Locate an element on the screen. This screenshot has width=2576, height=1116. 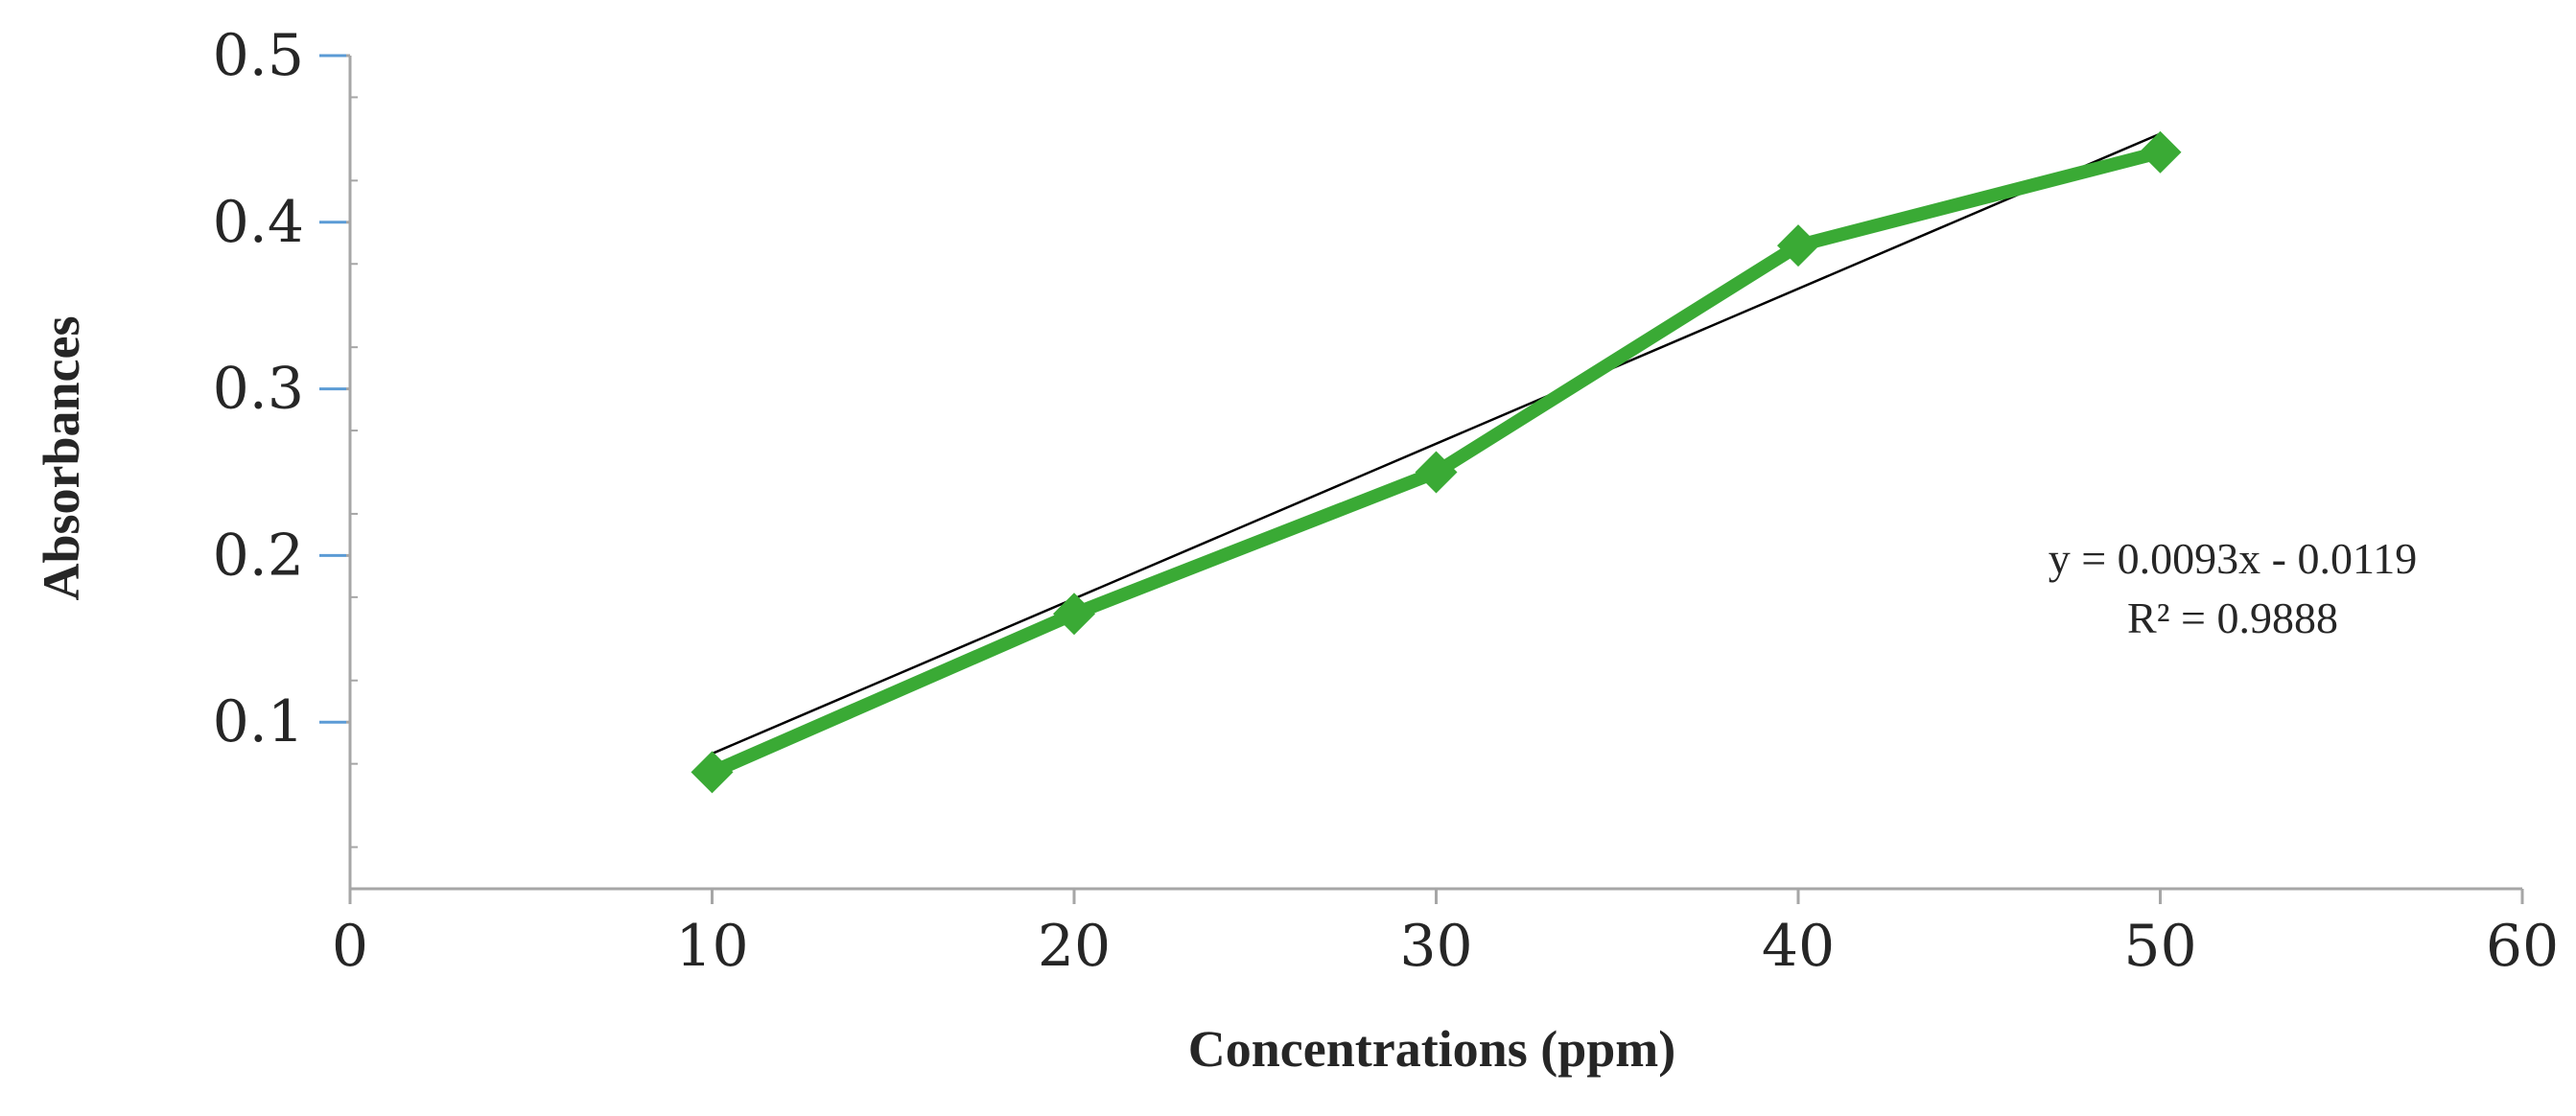
y-tick-label: 0.2 is located at coordinates (258, 555).